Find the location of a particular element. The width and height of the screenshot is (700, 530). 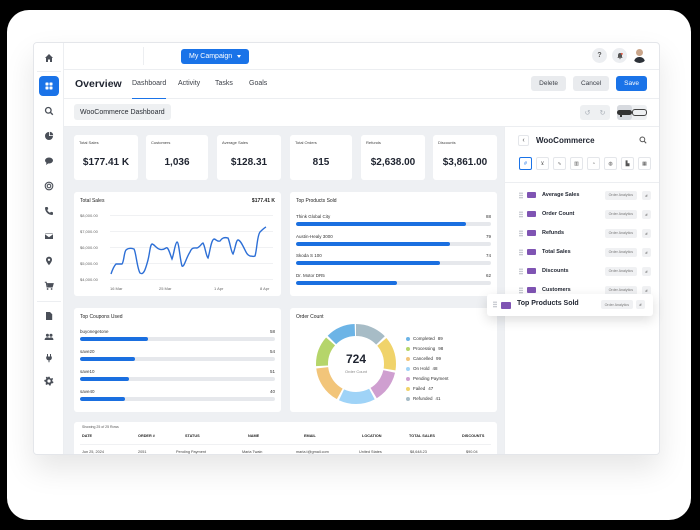

desktop-view-button is located at coordinates (624, 112).